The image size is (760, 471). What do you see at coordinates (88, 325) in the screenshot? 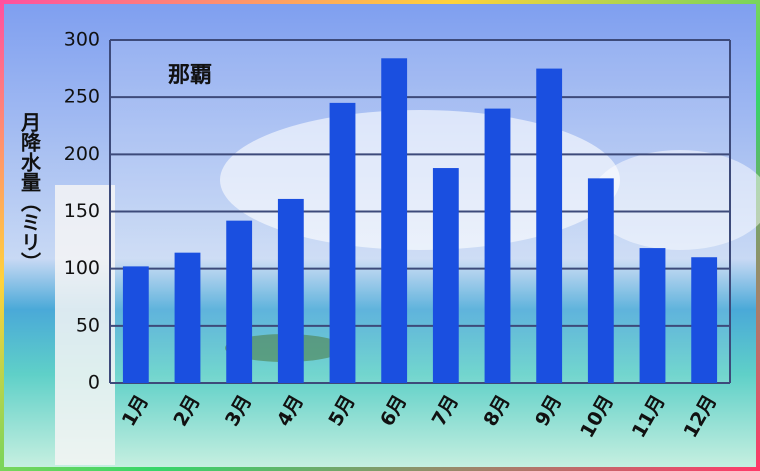
I see `y-tick-label: 50` at bounding box center [88, 325].